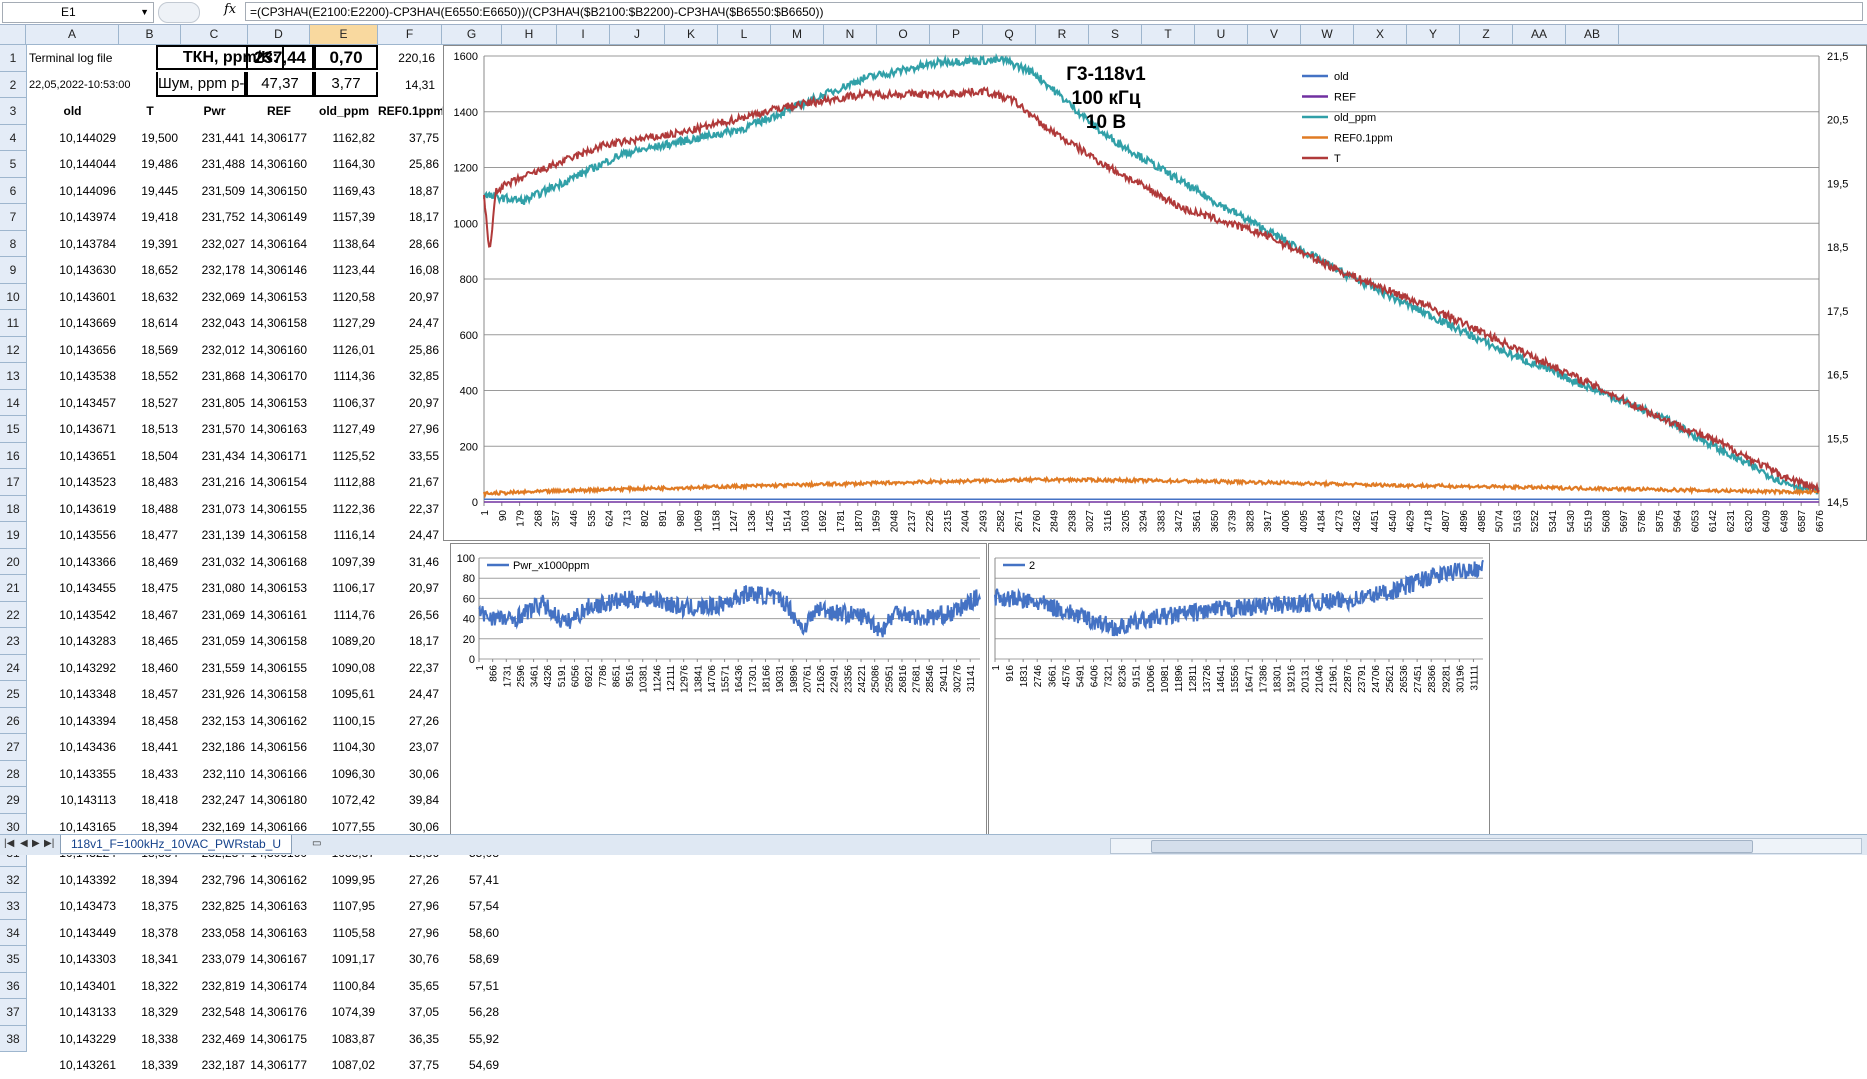 The height and width of the screenshot is (1079, 1867). What do you see at coordinates (78, 12) in the screenshot?
I see `name-box: E1 ▼` at bounding box center [78, 12].